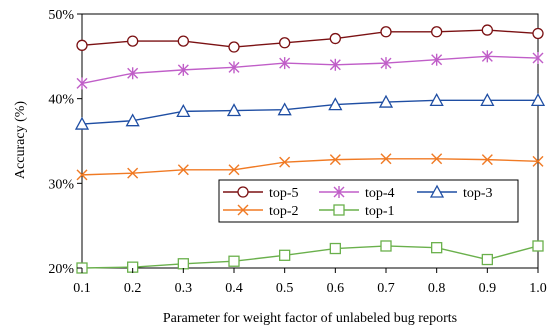 Image resolution: width=550 pixels, height=328 pixels. I want to click on x-tick-label: 0.8, so click(437, 288).